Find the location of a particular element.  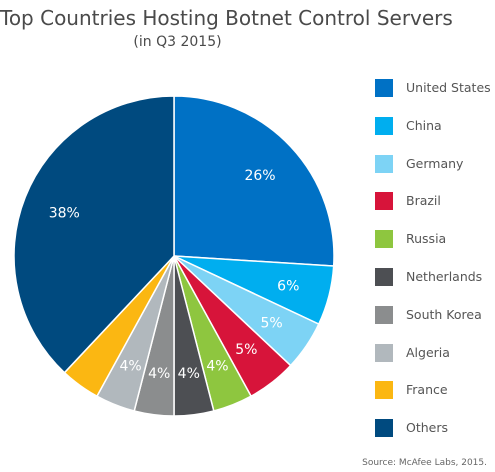

legend-swatch-algeria is located at coordinates (384, 352).